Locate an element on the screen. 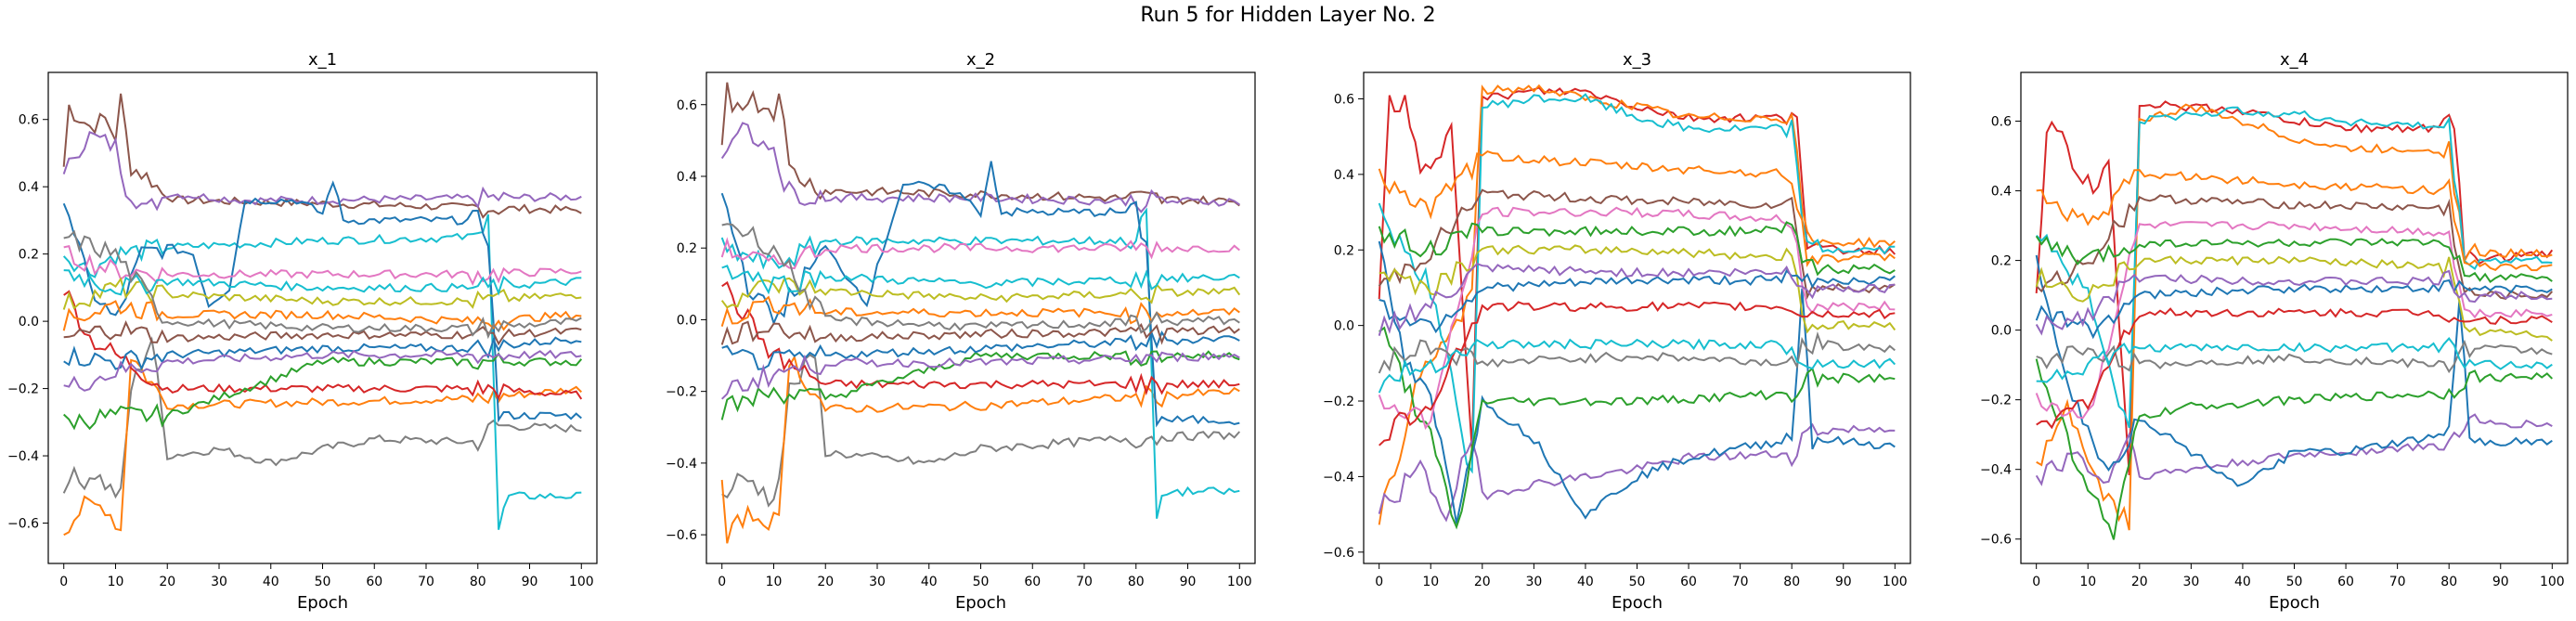 The height and width of the screenshot is (621, 2576). figure-suptitle: Run 5 for Hidden Layer No. 2 is located at coordinates (1288, 15).